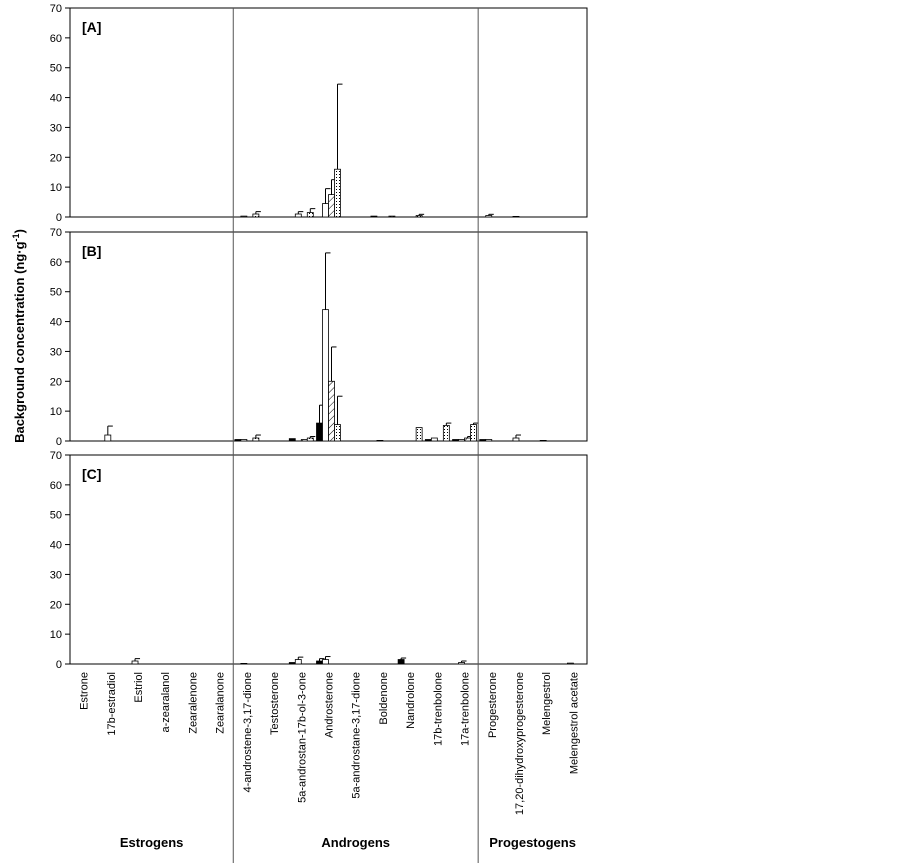 The width and height of the screenshot is (902, 863). What do you see at coordinates (438, 709) in the screenshot?
I see `x-tick-label: 17b-trenbolone` at bounding box center [438, 709].